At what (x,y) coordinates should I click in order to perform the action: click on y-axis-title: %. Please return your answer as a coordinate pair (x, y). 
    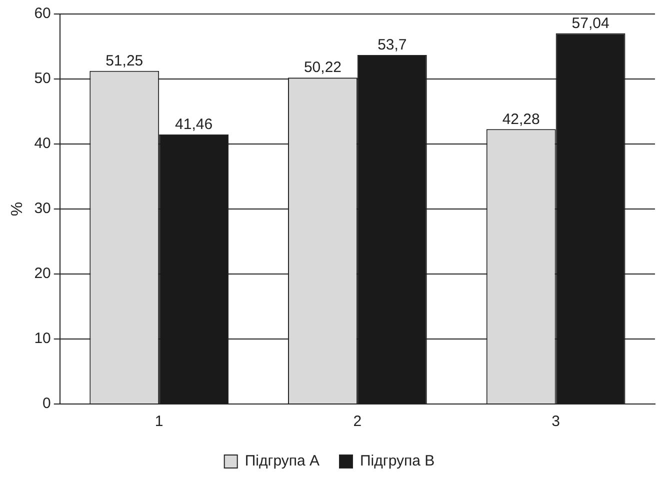
    Looking at the image, I should click on (17, 209).